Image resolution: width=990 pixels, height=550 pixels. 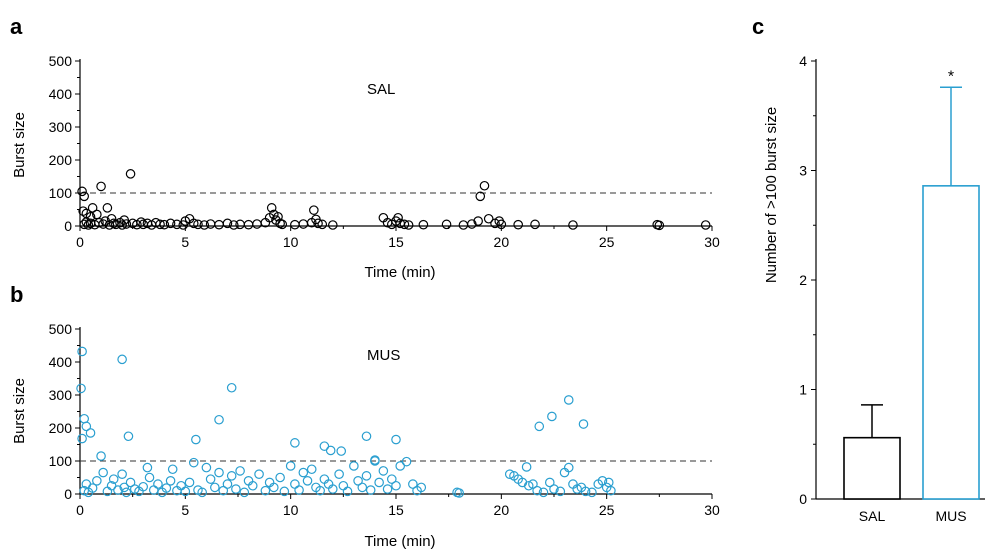 I want to click on panel-c-y-axis-label: Number of >100 burst size, so click(x=771, y=195).